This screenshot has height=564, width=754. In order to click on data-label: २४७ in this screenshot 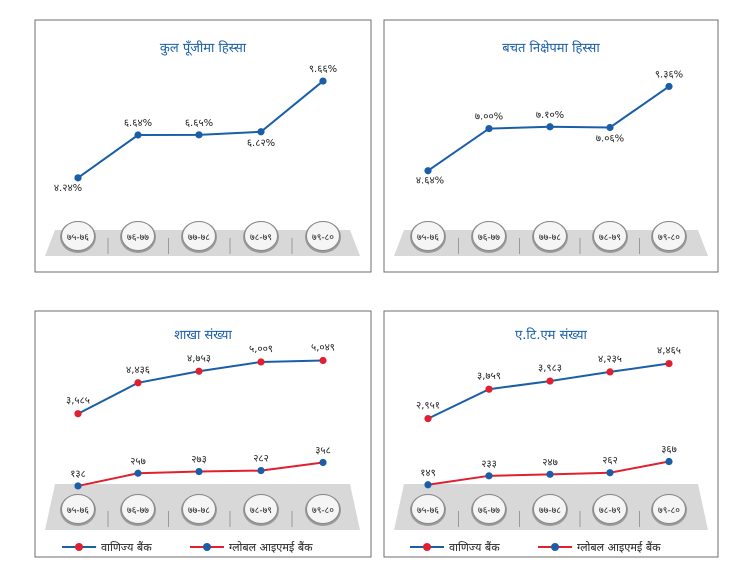, I will do `click(550, 462)`.